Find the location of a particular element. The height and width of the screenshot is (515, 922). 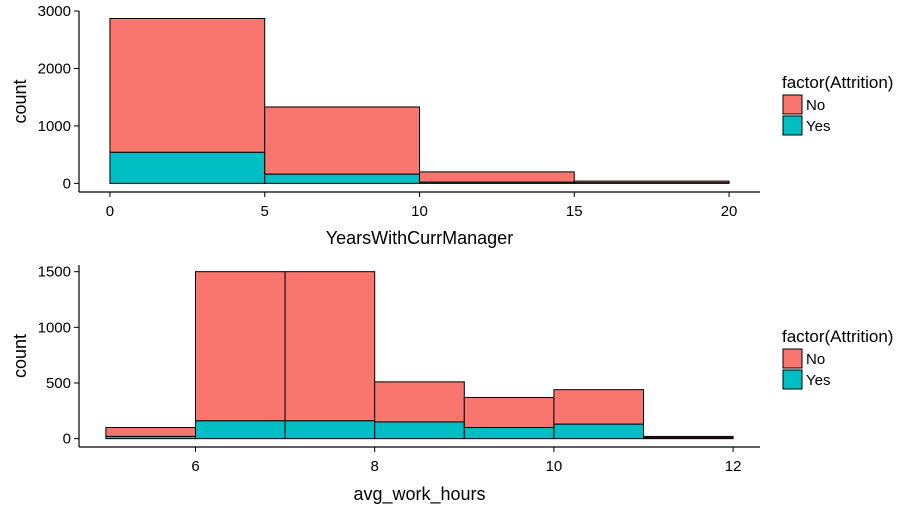

y-tick-label: 2000 is located at coordinates (54, 68).